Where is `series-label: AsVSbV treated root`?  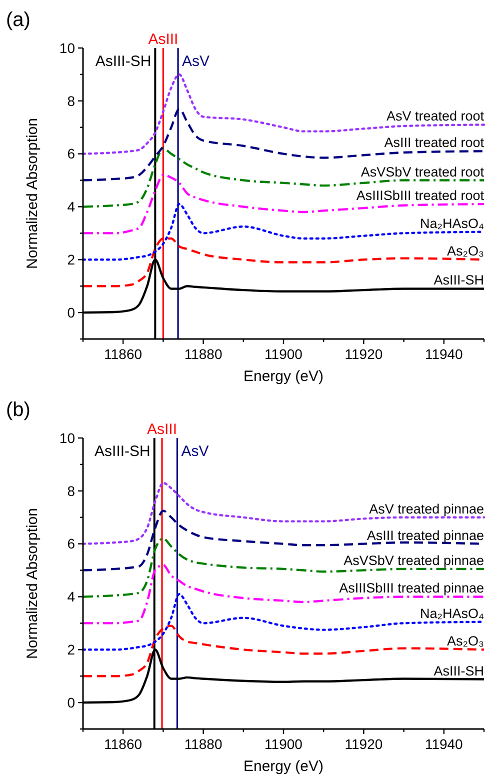 series-label: AsVSbV treated root is located at coordinates (422, 172).